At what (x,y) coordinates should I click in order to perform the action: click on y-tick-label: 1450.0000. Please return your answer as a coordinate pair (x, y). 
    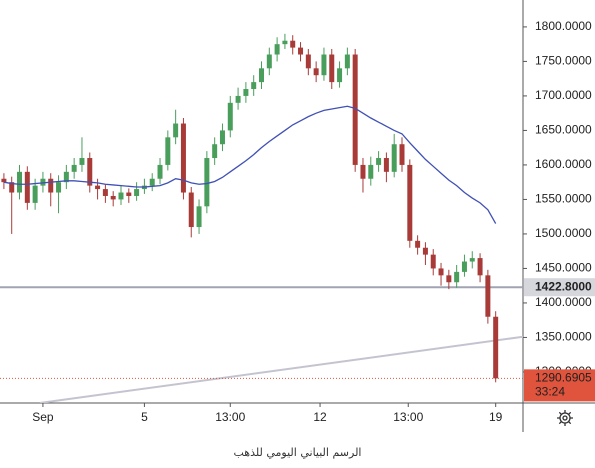
    Looking at the image, I should click on (563, 268).